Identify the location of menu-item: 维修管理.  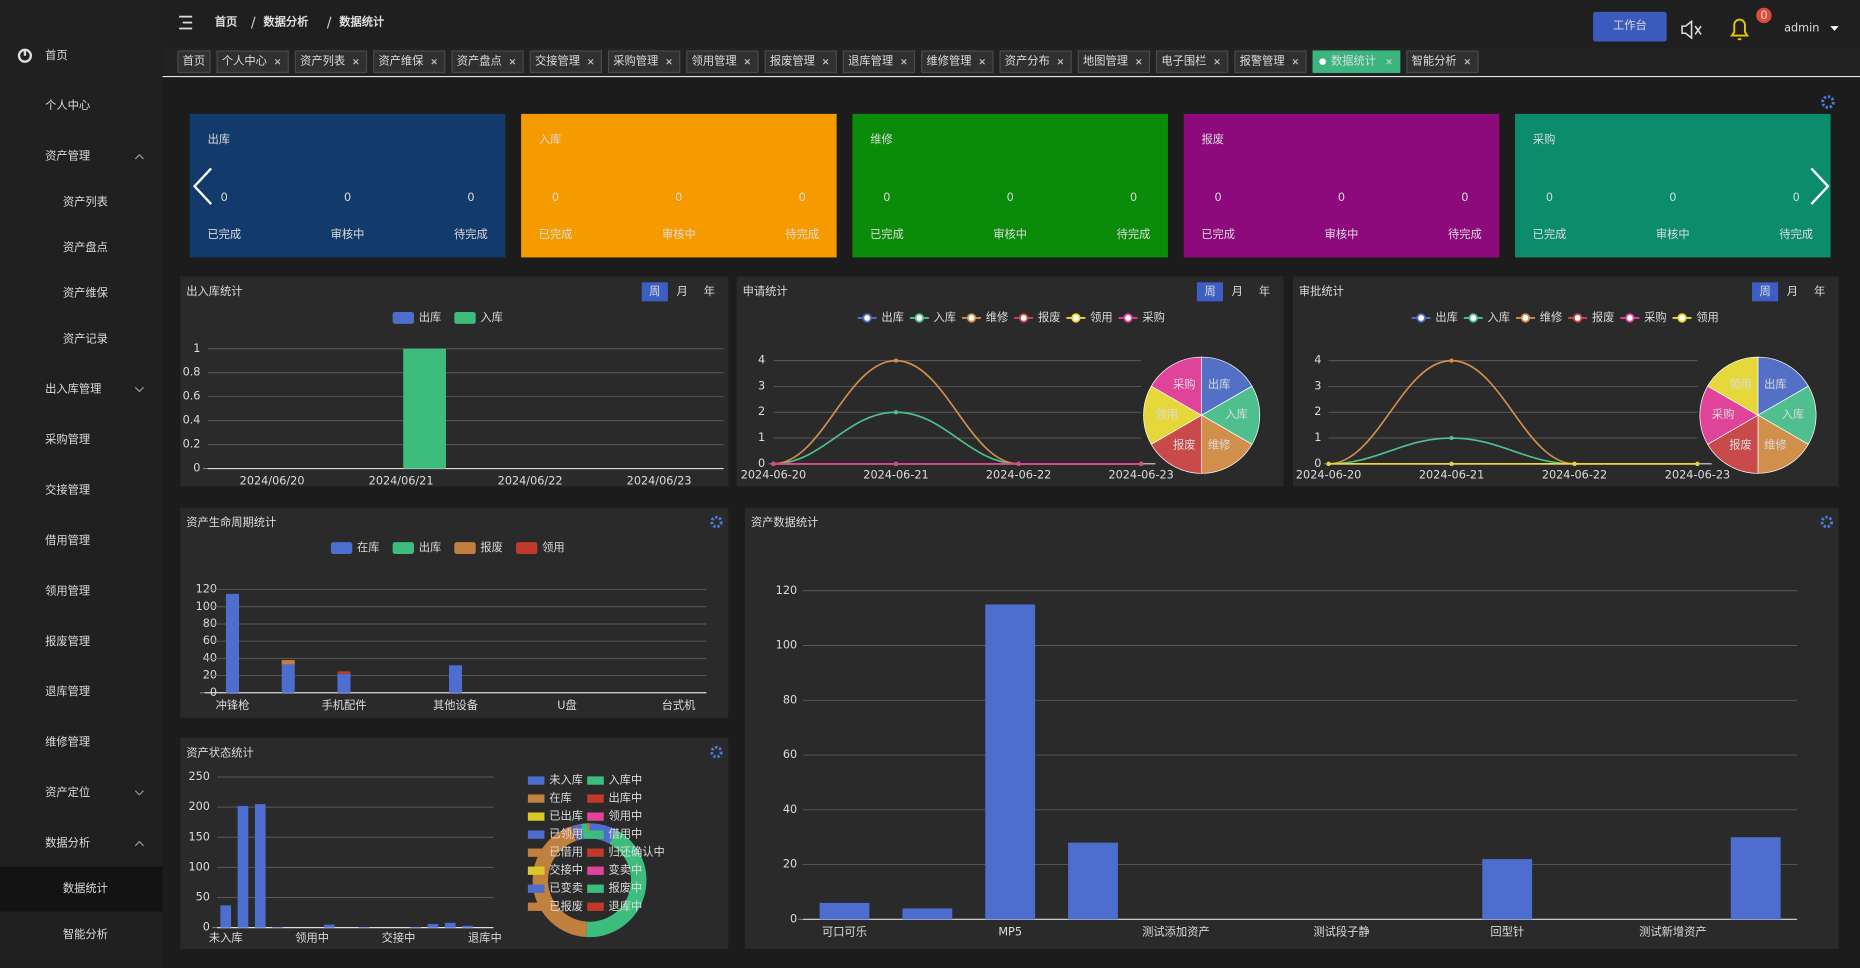
(67, 742).